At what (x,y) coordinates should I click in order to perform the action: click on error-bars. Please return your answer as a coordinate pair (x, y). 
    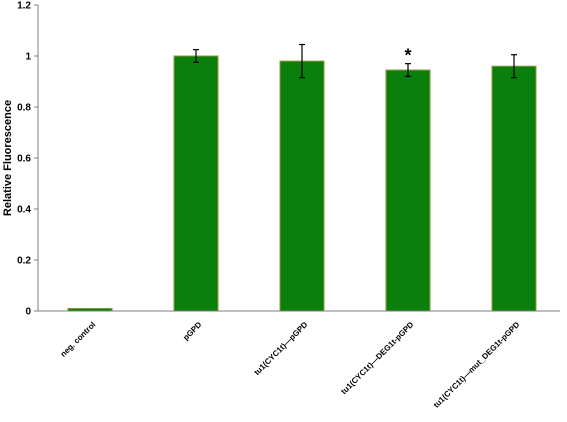
    Looking at the image, I should click on (355, 61).